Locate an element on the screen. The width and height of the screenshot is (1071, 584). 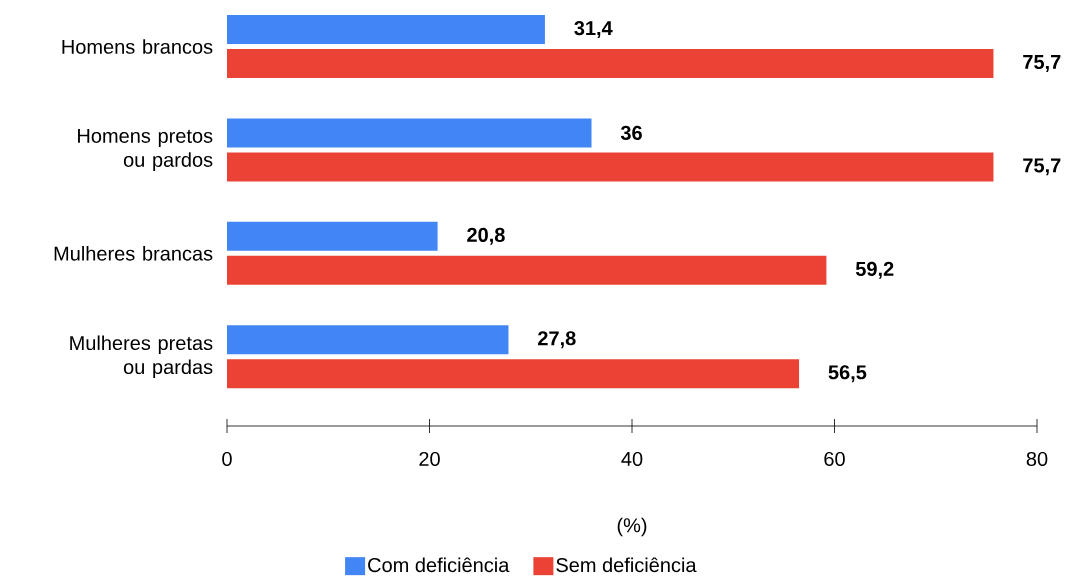
y-tick-label: Mulheres pretas ou pardas is located at coordinates (141, 357).